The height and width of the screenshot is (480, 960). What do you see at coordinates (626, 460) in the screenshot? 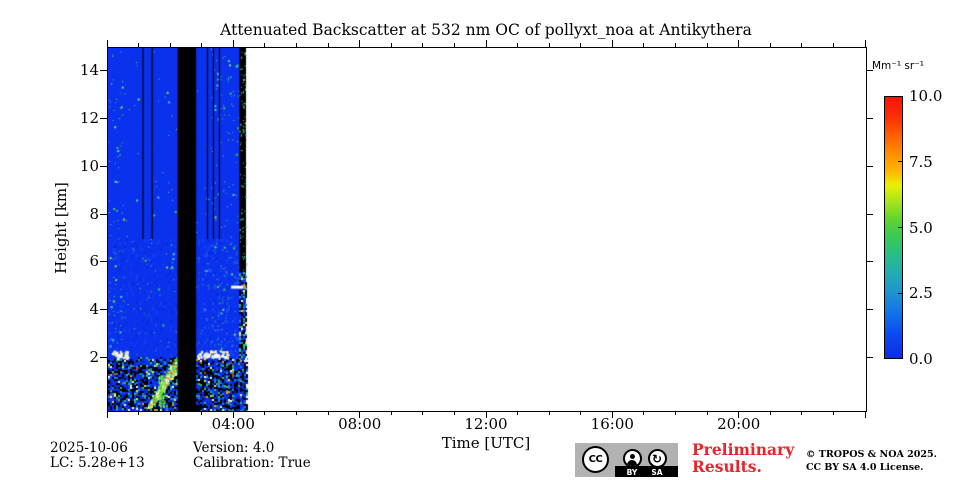
I see `cc-license-badge: CC ↻ BY SA` at bounding box center [626, 460].